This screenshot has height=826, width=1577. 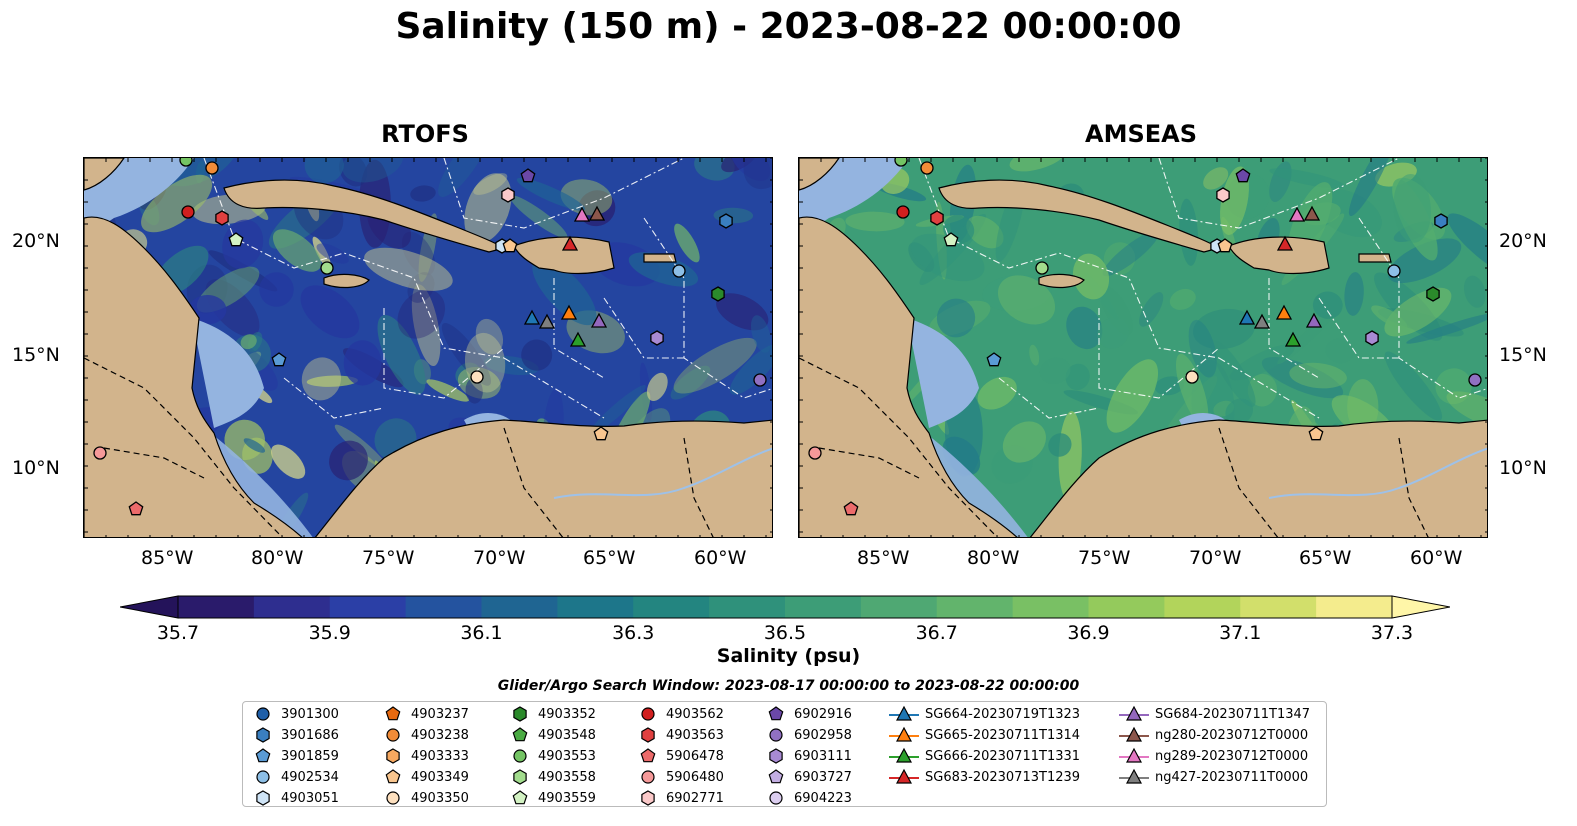 What do you see at coordinates (481, 633) in the screenshot?
I see `colorbar-tick-label: 36.1` at bounding box center [481, 633].